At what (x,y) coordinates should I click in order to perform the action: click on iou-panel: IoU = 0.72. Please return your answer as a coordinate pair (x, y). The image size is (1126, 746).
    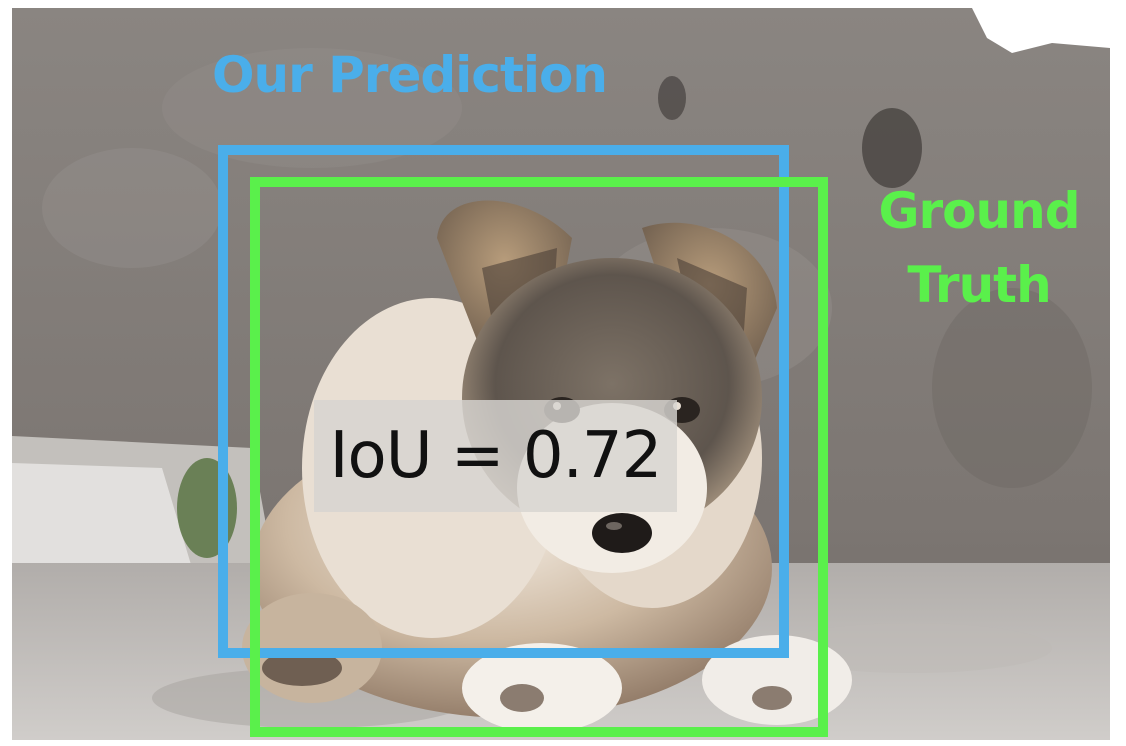
    Looking at the image, I should click on (495, 456).